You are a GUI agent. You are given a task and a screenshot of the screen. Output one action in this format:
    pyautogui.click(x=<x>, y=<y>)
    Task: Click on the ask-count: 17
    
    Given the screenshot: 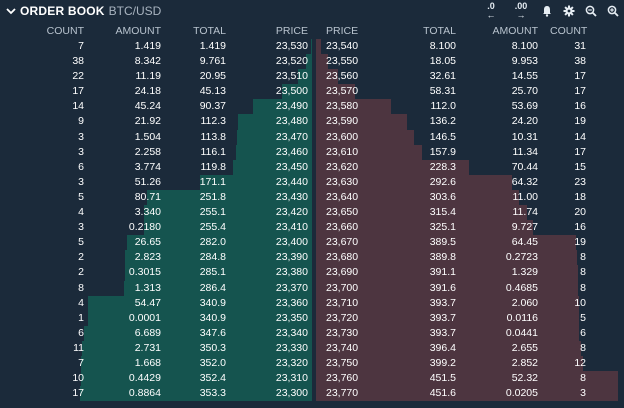 What is the action you would take?
    pyautogui.click(x=580, y=91)
    